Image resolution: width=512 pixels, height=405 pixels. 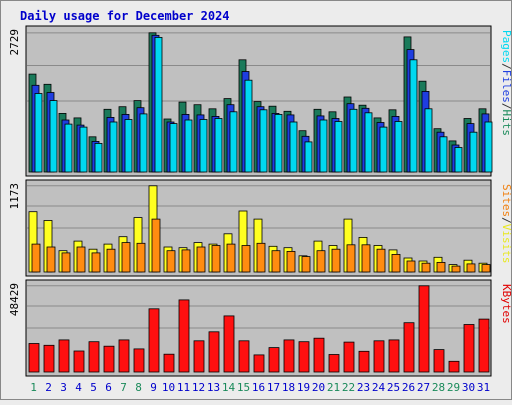 What do you see at coordinates (123, 387) in the screenshot?
I see `x-tick-label: 7` at bounding box center [123, 387].